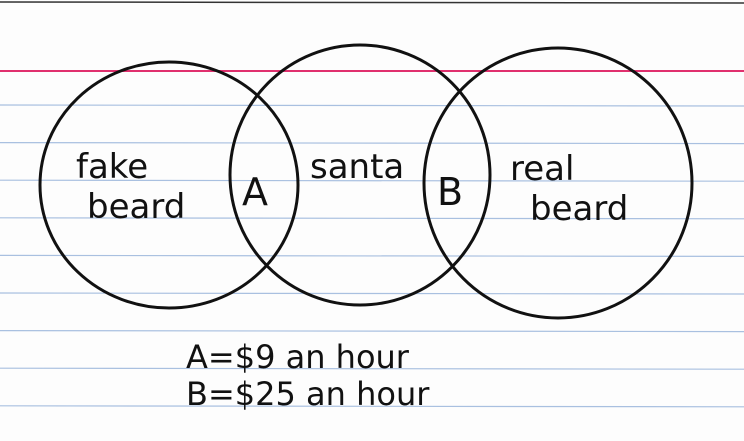 The width and height of the screenshot is (744, 441). What do you see at coordinates (357, 167) in the screenshot?
I see `set-label-santa: santa` at bounding box center [357, 167].